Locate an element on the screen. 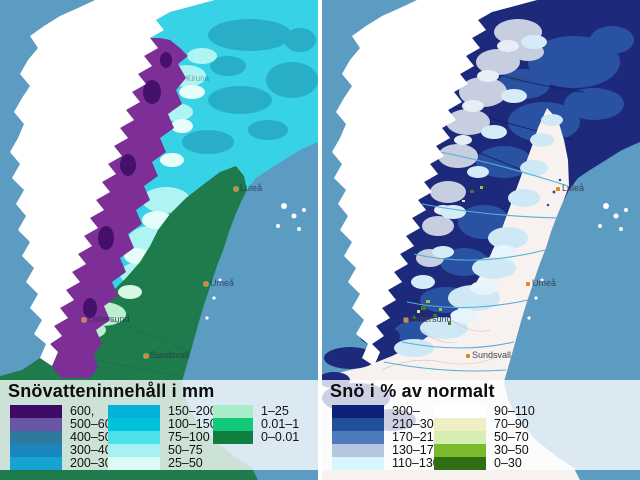 This screenshot has width=640, height=480. legend-label: 400–500 is located at coordinates (94, 437).